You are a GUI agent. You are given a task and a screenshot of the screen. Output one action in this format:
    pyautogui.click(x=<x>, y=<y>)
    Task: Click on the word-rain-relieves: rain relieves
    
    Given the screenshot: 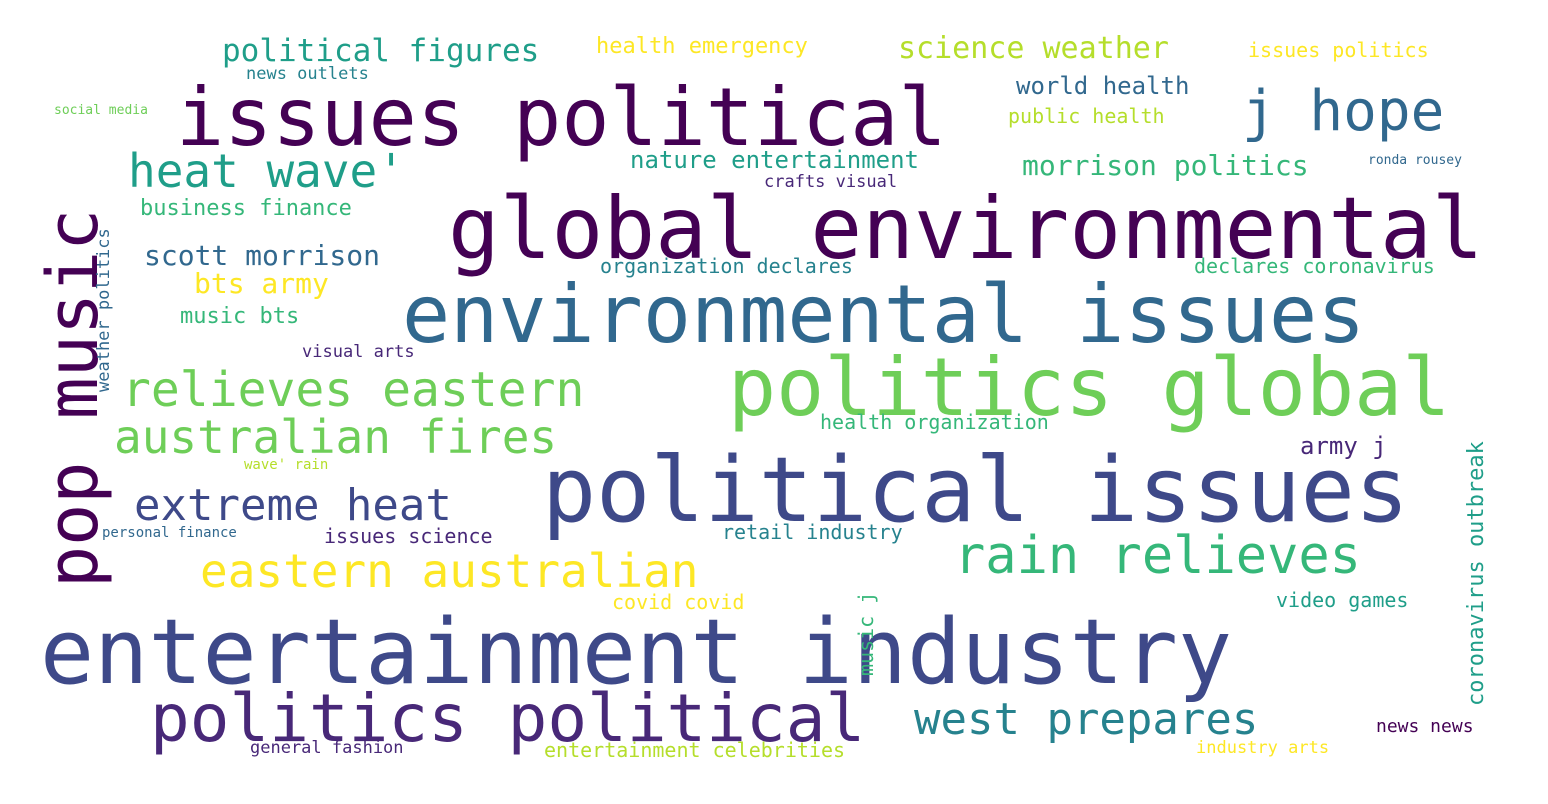 What is the action you would take?
    pyautogui.click(x=1157, y=556)
    